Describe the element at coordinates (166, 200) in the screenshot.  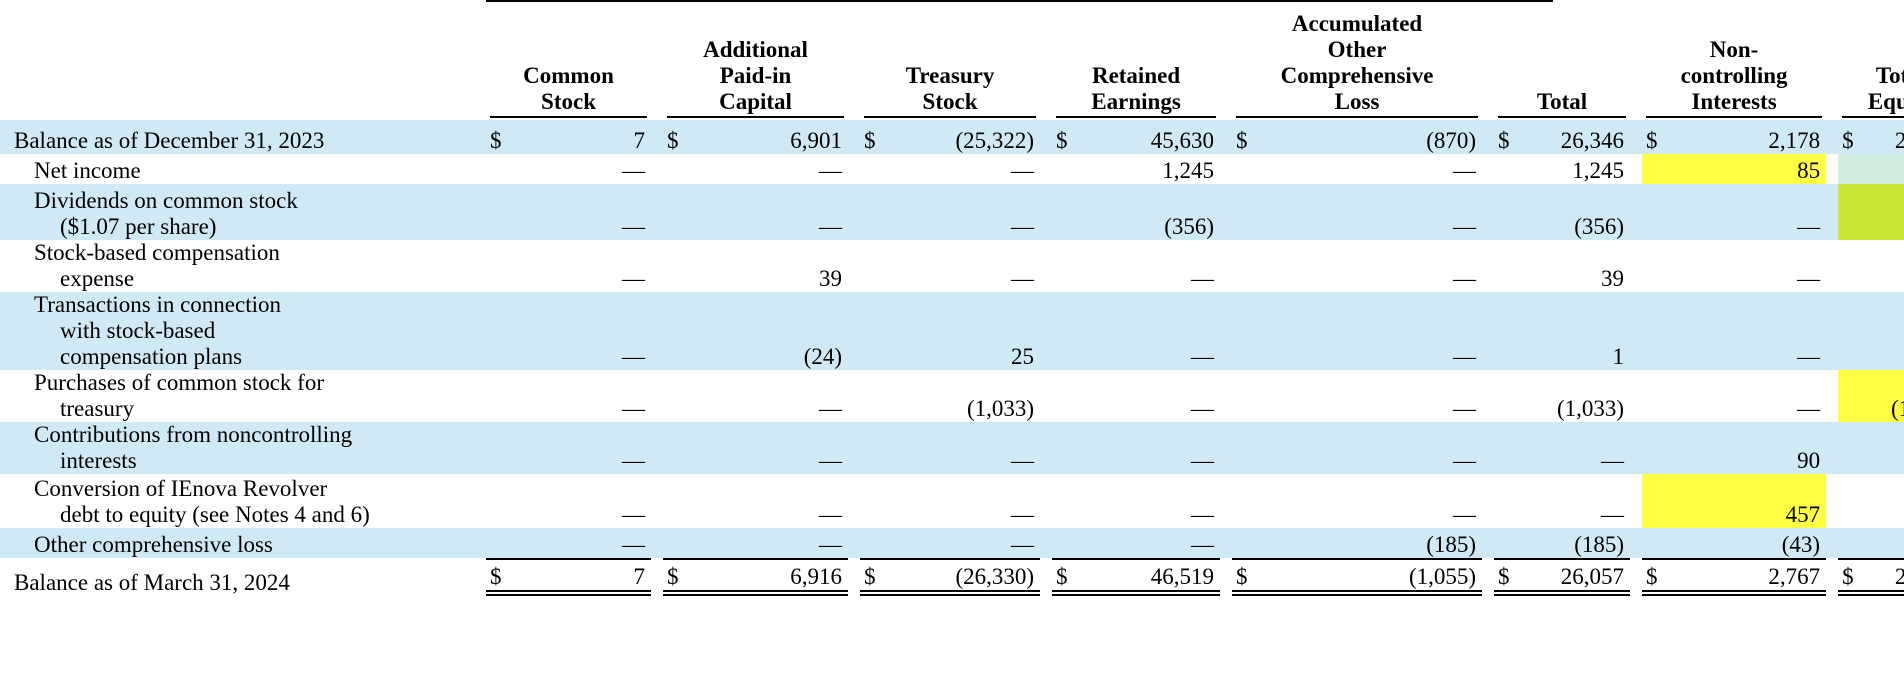
I see `row-label-line: Dividends on common stock` at that location.